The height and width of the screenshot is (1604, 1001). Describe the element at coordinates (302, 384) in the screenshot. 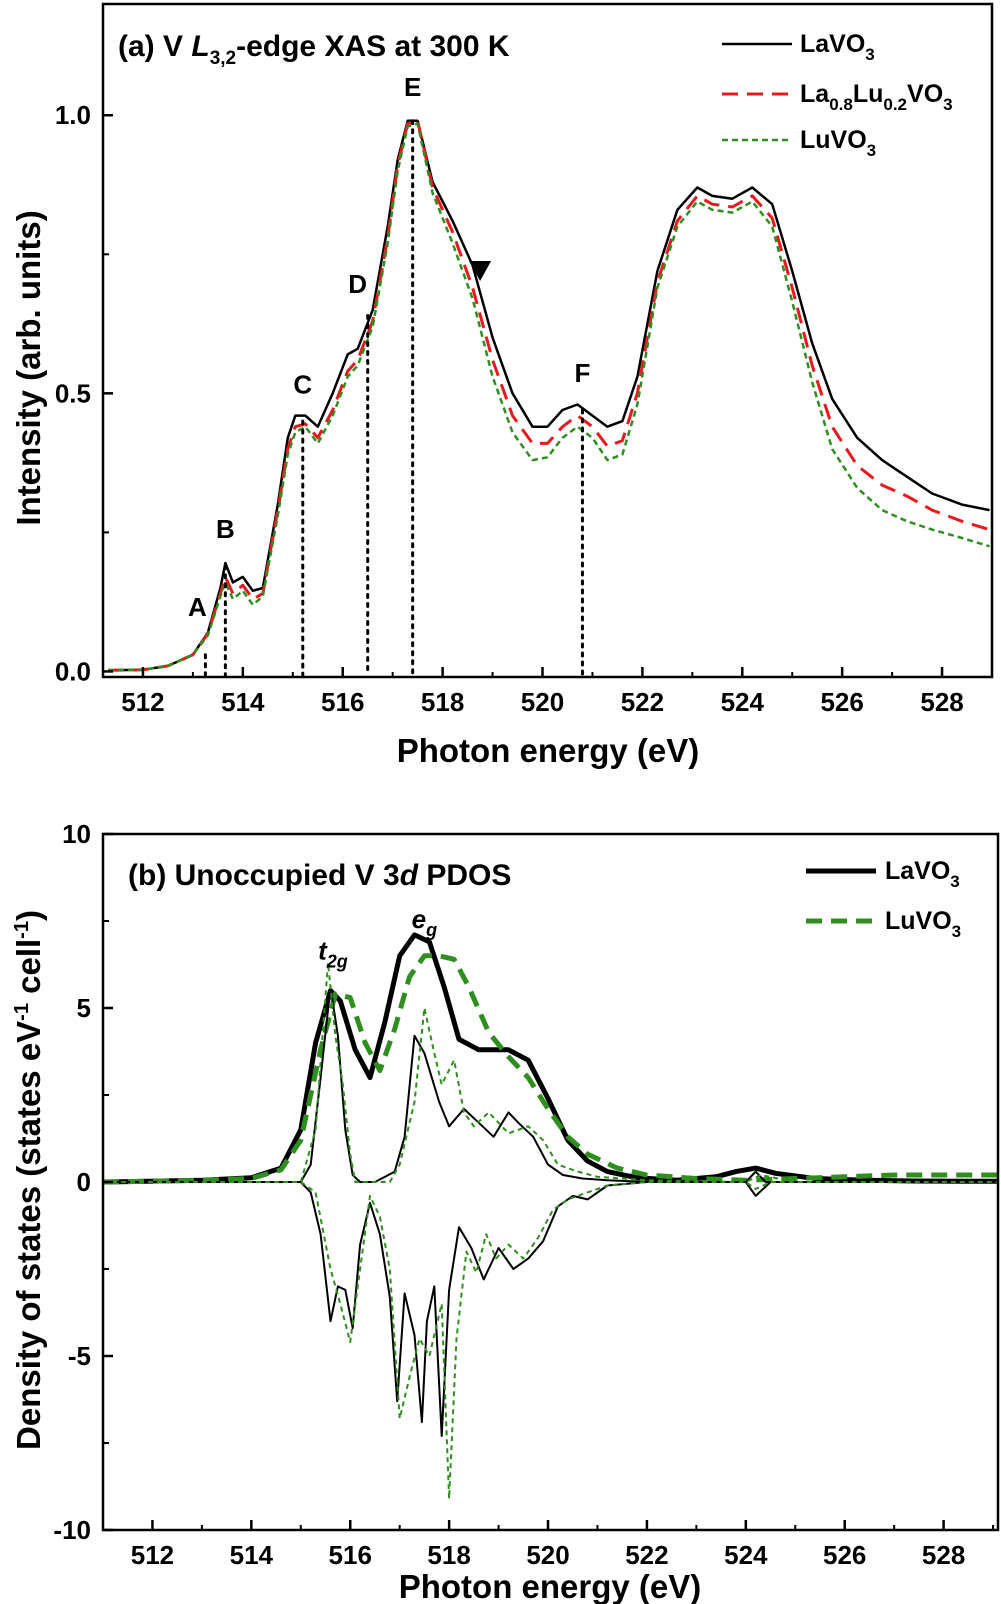

I see `peak-label-c: C` at that location.